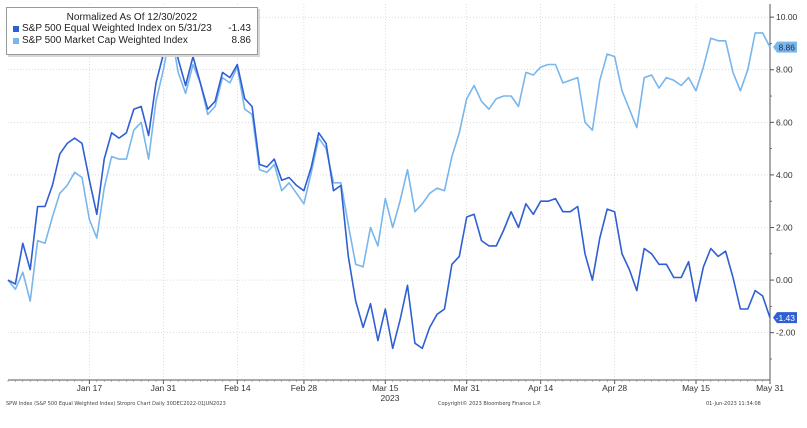 The height and width of the screenshot is (428, 807). I want to click on x-tick-label: Feb 28, so click(304, 388).